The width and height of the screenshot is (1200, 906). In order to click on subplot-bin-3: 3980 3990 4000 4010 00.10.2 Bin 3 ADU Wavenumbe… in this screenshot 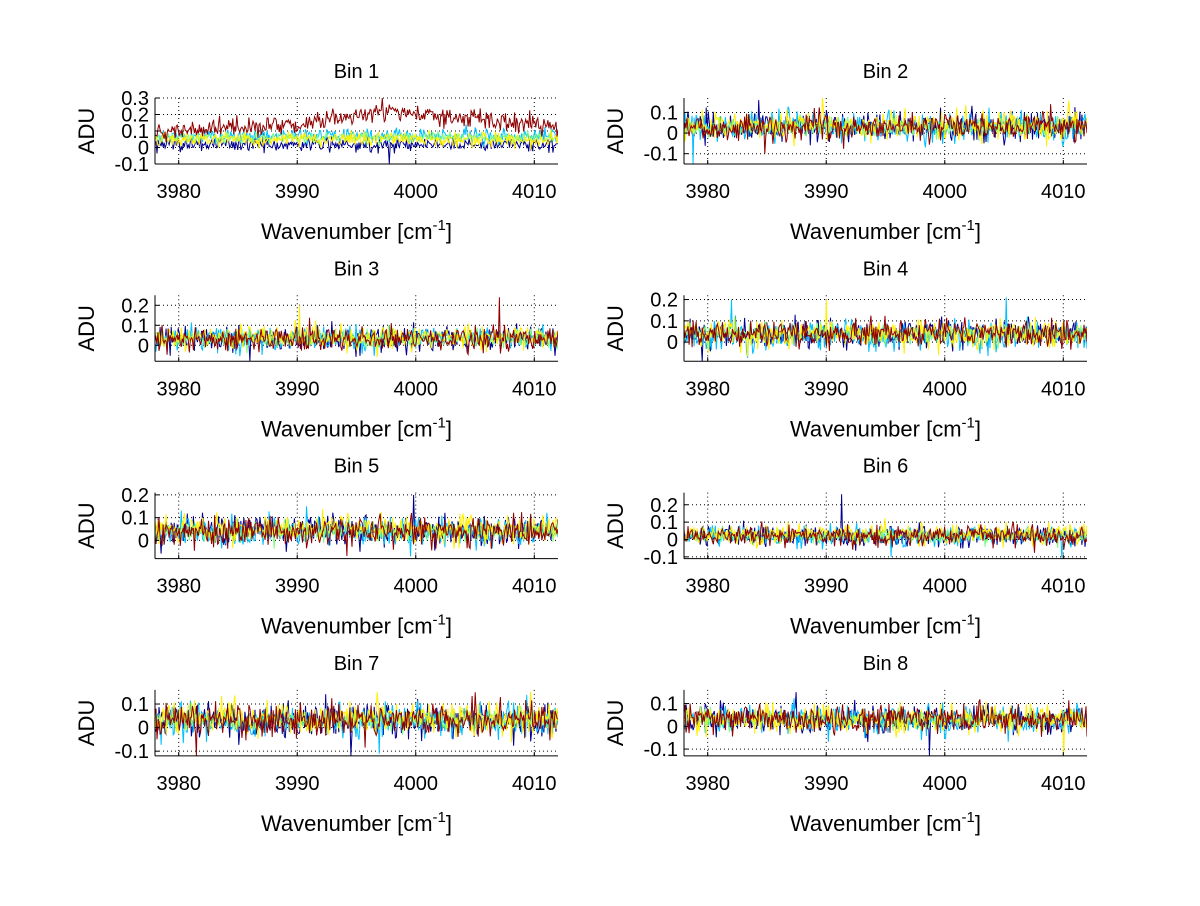, I will do `click(316, 349)`.